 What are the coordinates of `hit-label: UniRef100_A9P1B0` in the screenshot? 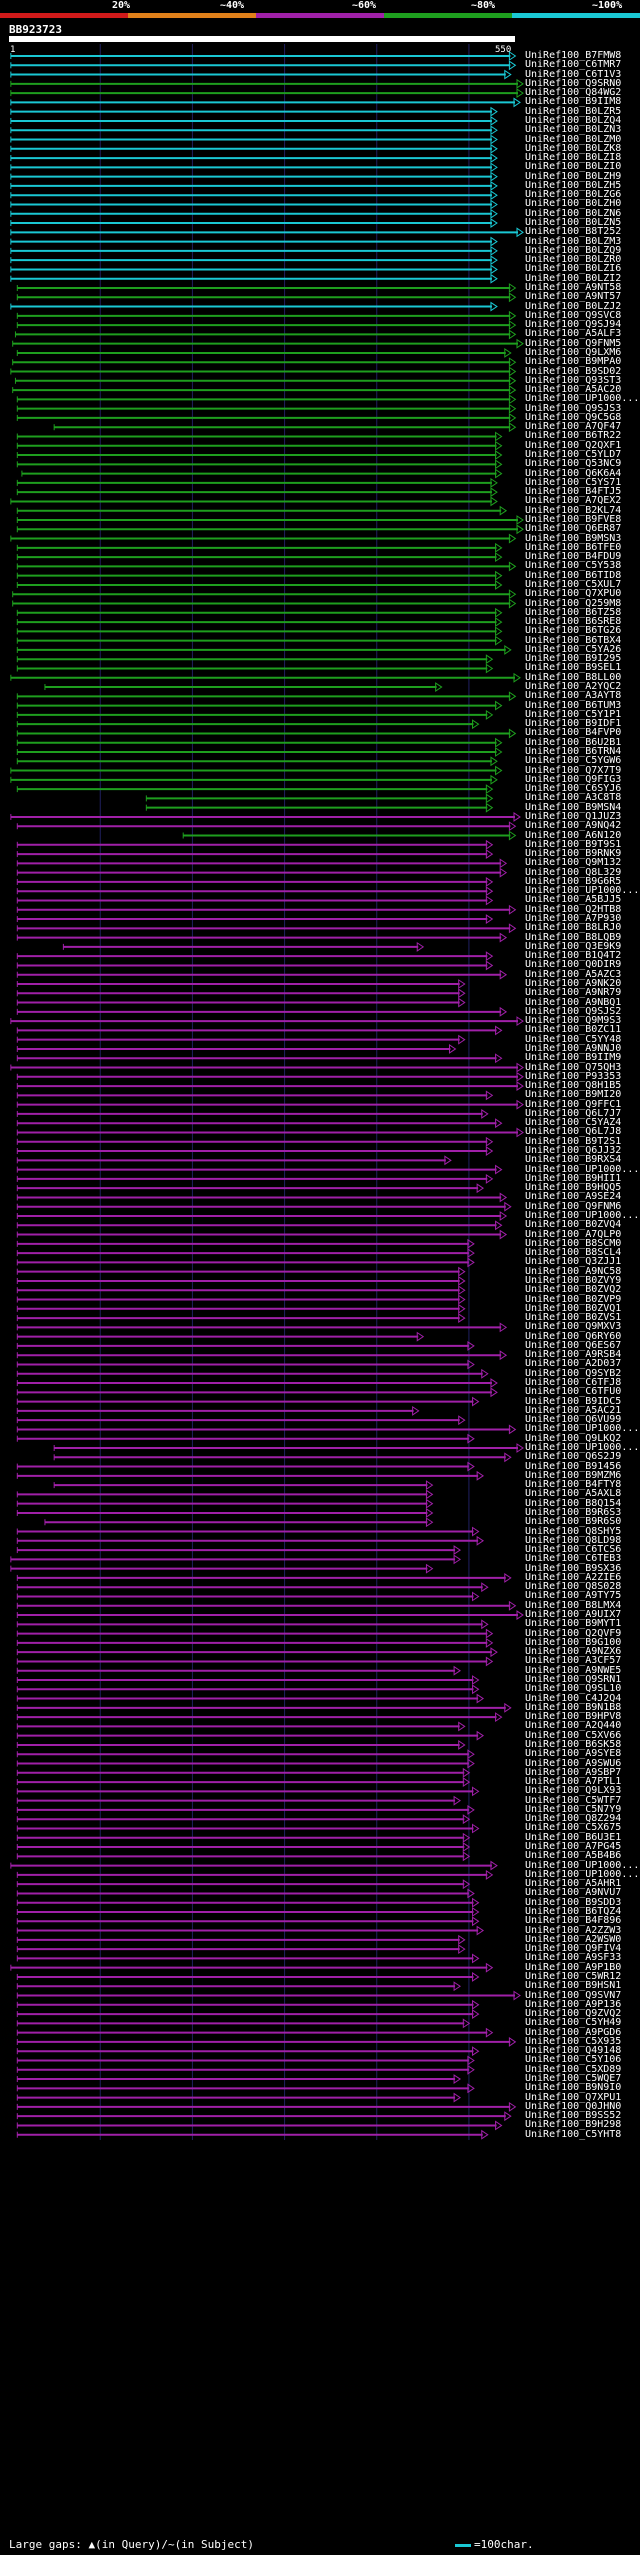 It's located at (573, 1967).